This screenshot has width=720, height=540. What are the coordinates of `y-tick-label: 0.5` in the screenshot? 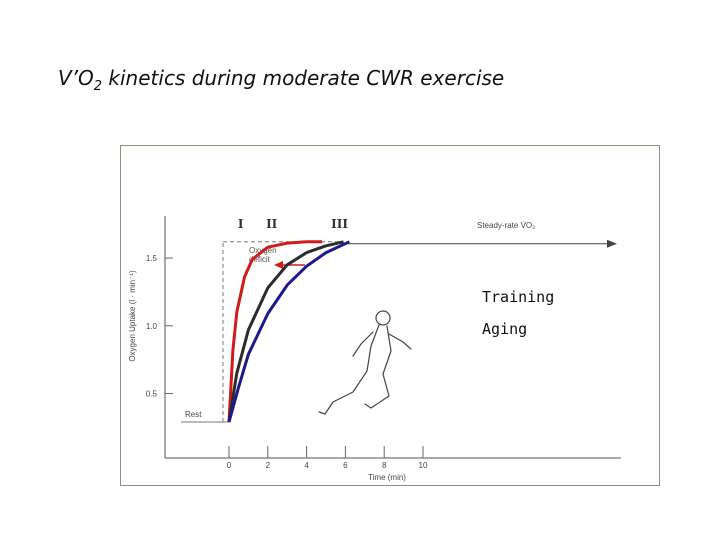 It's located at (152, 394).